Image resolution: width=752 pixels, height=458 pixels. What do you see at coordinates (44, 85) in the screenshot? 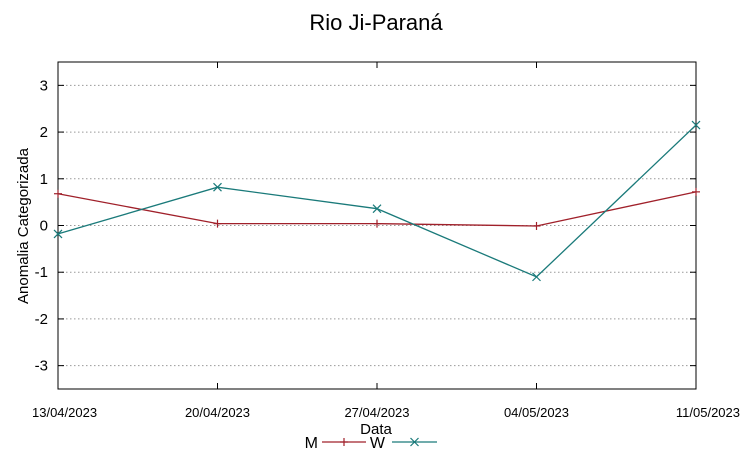
I see `y-tick-label: 3` at bounding box center [44, 85].